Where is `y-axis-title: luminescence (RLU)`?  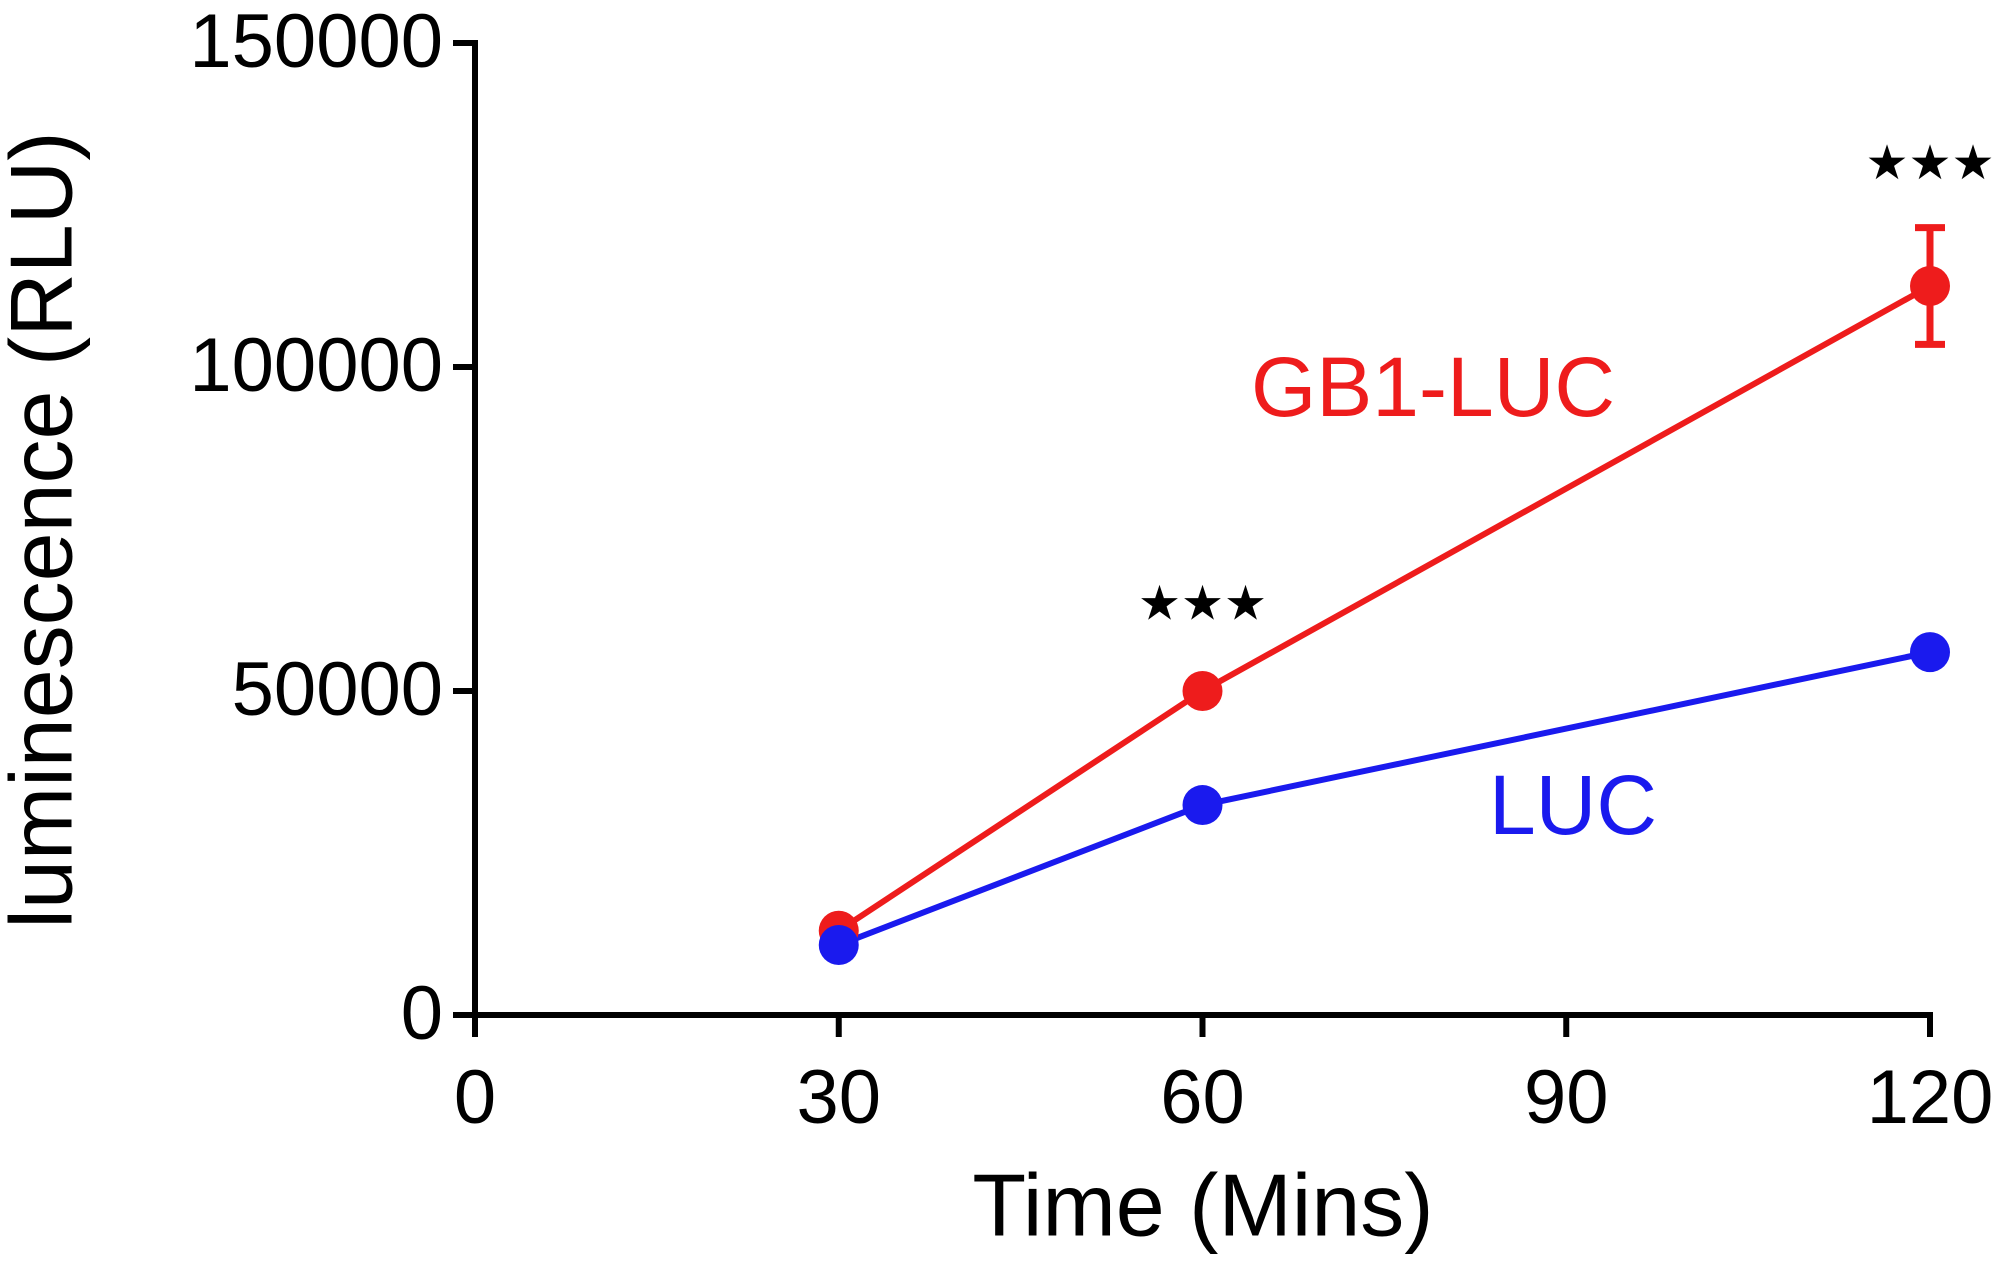 y-axis-title: luminescence (RLU) is located at coordinates (45, 529).